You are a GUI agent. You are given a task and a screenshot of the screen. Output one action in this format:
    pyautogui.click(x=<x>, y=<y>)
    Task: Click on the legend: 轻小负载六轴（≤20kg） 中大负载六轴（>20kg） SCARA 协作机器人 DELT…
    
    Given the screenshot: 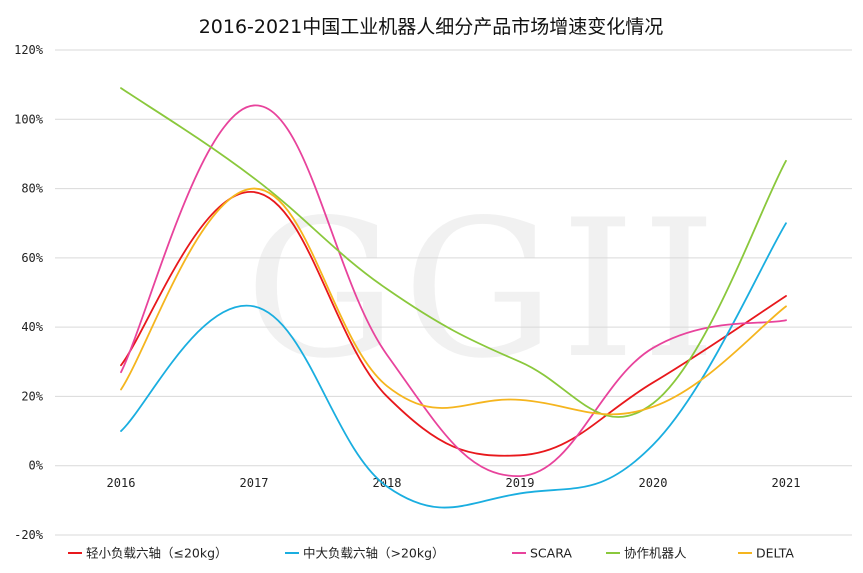 What is the action you would take?
    pyautogui.click(x=431, y=553)
    